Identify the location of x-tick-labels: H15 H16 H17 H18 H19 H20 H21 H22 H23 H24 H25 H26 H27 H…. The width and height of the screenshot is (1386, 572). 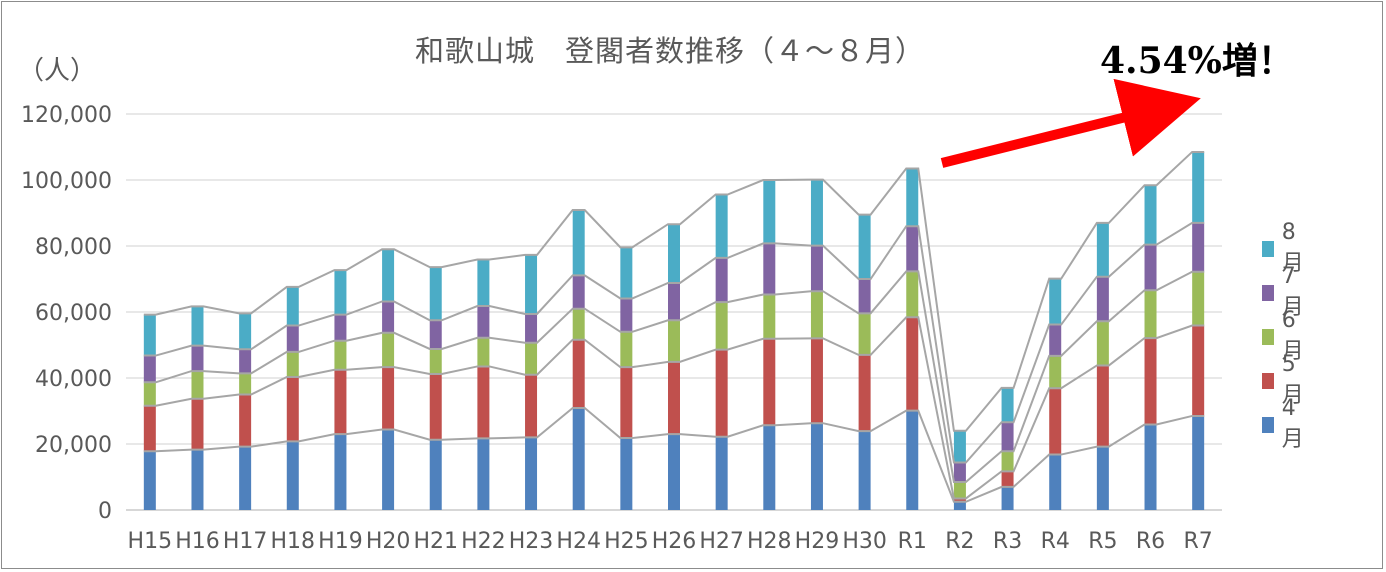
(670, 541).